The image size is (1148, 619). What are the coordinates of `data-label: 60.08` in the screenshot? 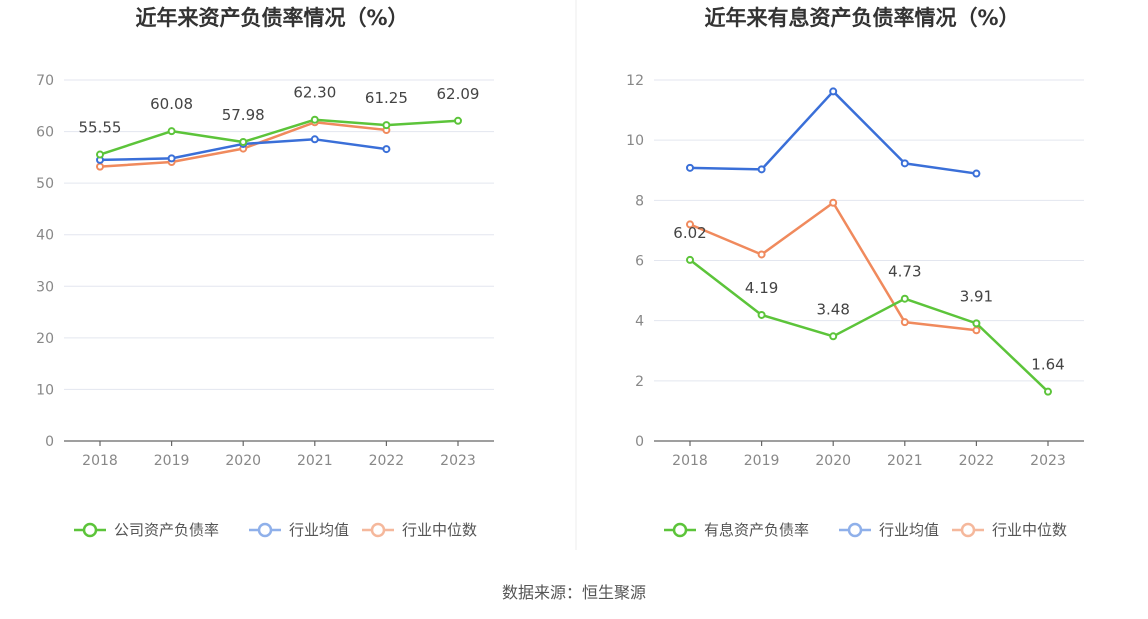 It's located at (171, 104).